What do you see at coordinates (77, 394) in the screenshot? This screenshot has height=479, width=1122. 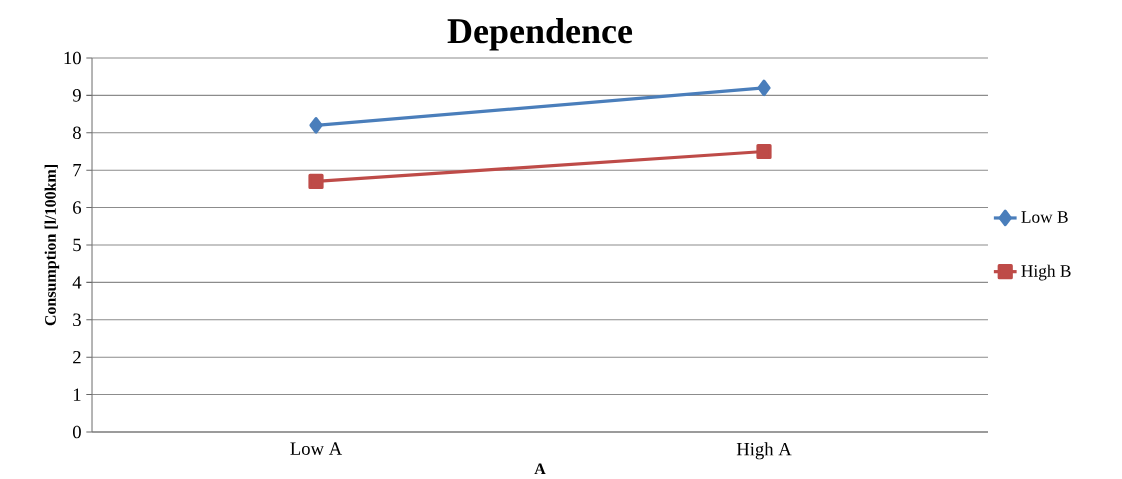 I see `y-tick-label: 1` at bounding box center [77, 394].